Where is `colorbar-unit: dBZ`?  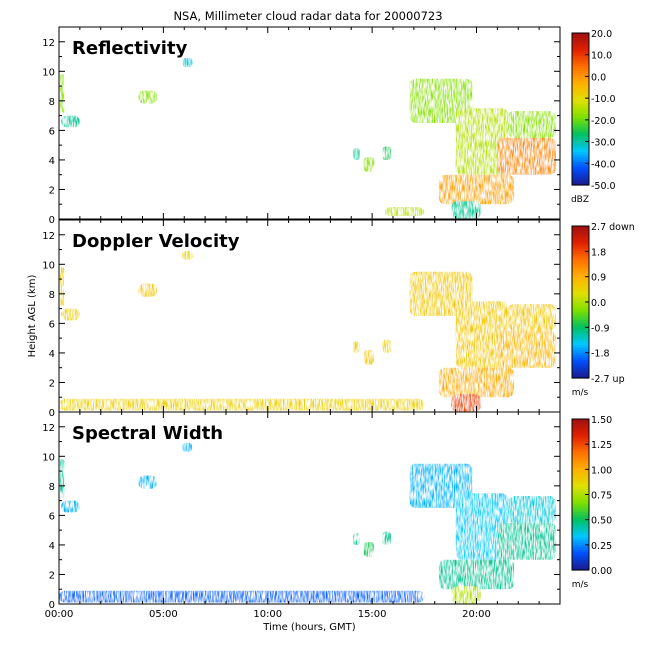
colorbar-unit: dBZ is located at coordinates (580, 200).